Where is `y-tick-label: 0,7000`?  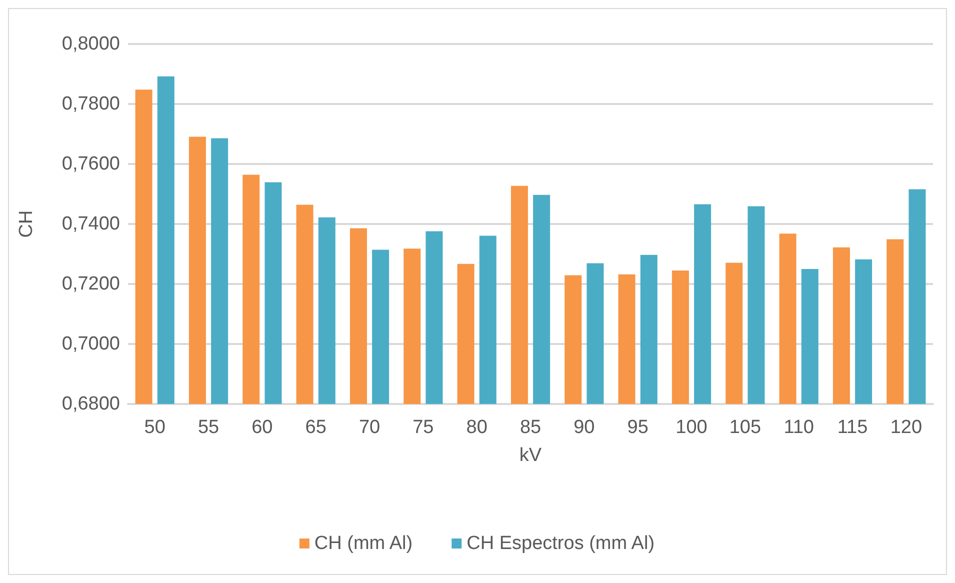 y-tick-label: 0,7000 is located at coordinates (91, 344).